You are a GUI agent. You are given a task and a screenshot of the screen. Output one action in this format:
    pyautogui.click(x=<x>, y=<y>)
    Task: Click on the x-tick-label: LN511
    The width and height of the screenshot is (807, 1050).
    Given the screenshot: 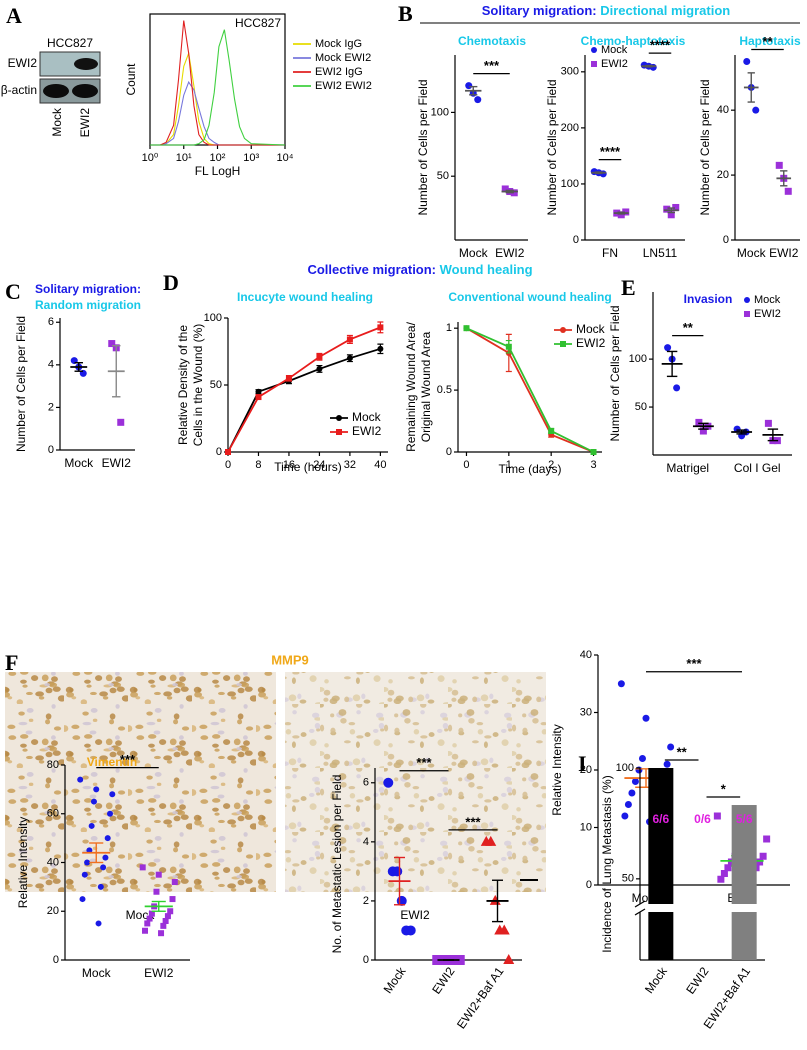 What is the action you would take?
    pyautogui.click(x=660, y=253)
    